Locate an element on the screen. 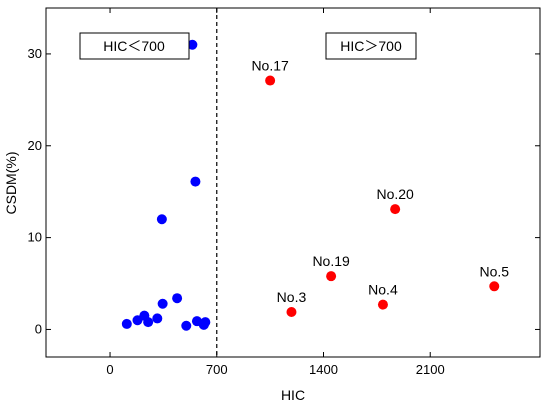 The width and height of the screenshot is (550, 412). y-tick-label: 10 is located at coordinates (35, 237).